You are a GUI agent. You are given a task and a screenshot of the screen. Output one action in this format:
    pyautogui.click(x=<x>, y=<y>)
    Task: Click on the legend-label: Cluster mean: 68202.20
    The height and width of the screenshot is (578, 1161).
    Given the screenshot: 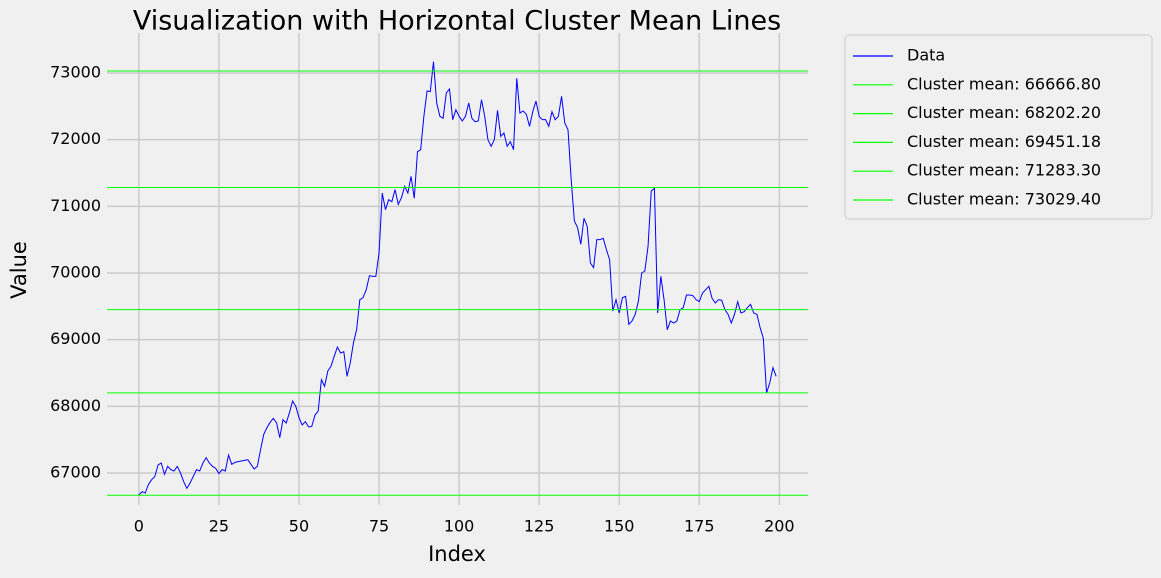 What is the action you would take?
    pyautogui.click(x=1004, y=112)
    